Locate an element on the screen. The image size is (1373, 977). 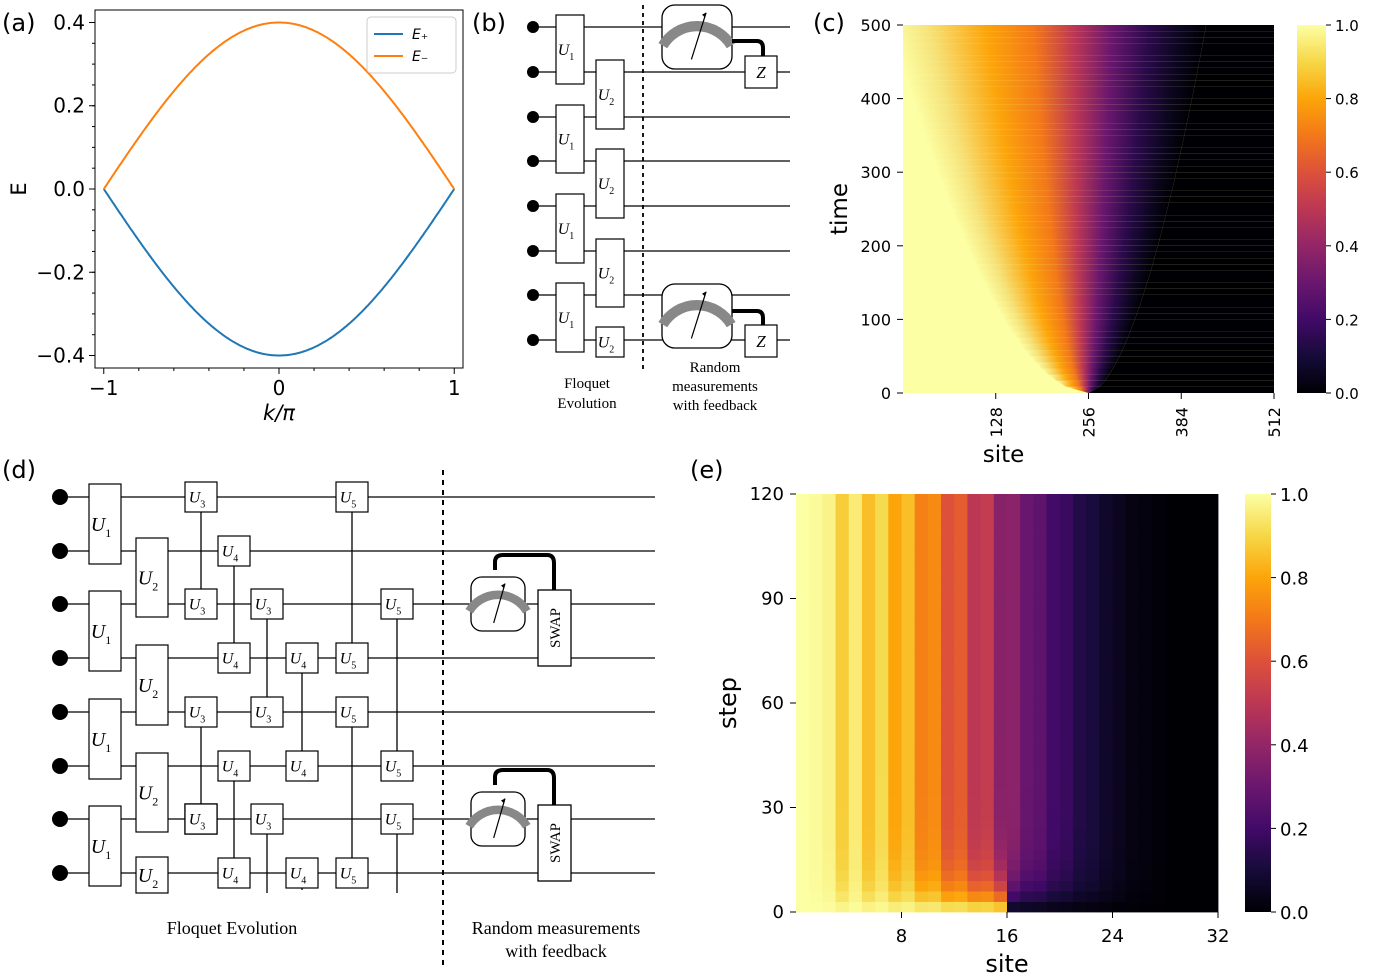
a-ytick-label: −0.4 is located at coordinates (60, 356).